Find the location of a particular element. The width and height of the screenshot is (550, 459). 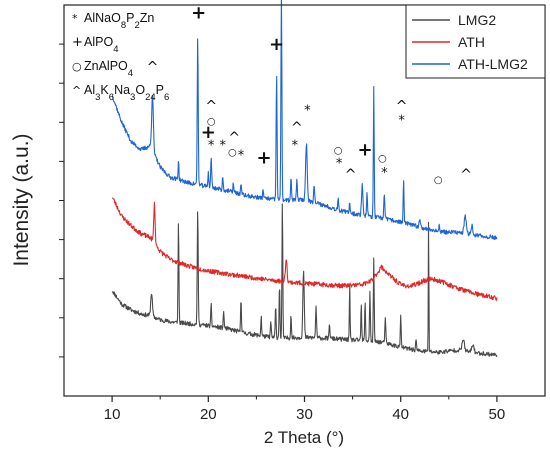

x-tick-label: 40 is located at coordinates (400, 414).